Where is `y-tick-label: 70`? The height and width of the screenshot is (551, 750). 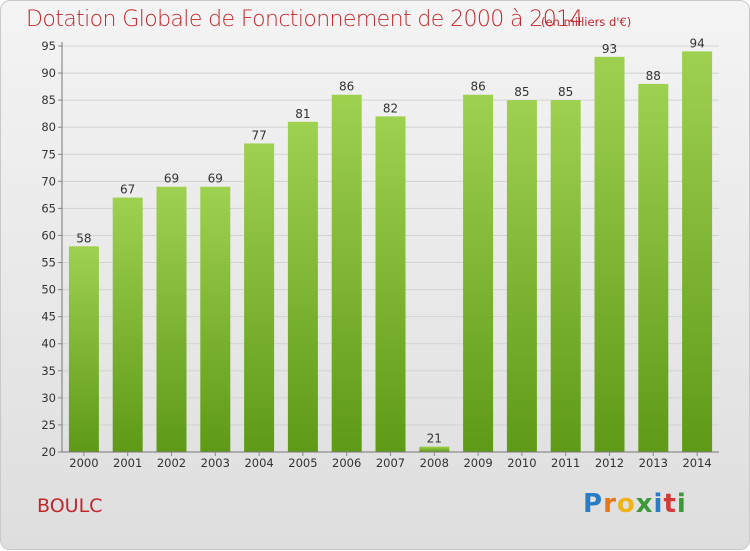 y-tick-label: 70 is located at coordinates (48, 181).